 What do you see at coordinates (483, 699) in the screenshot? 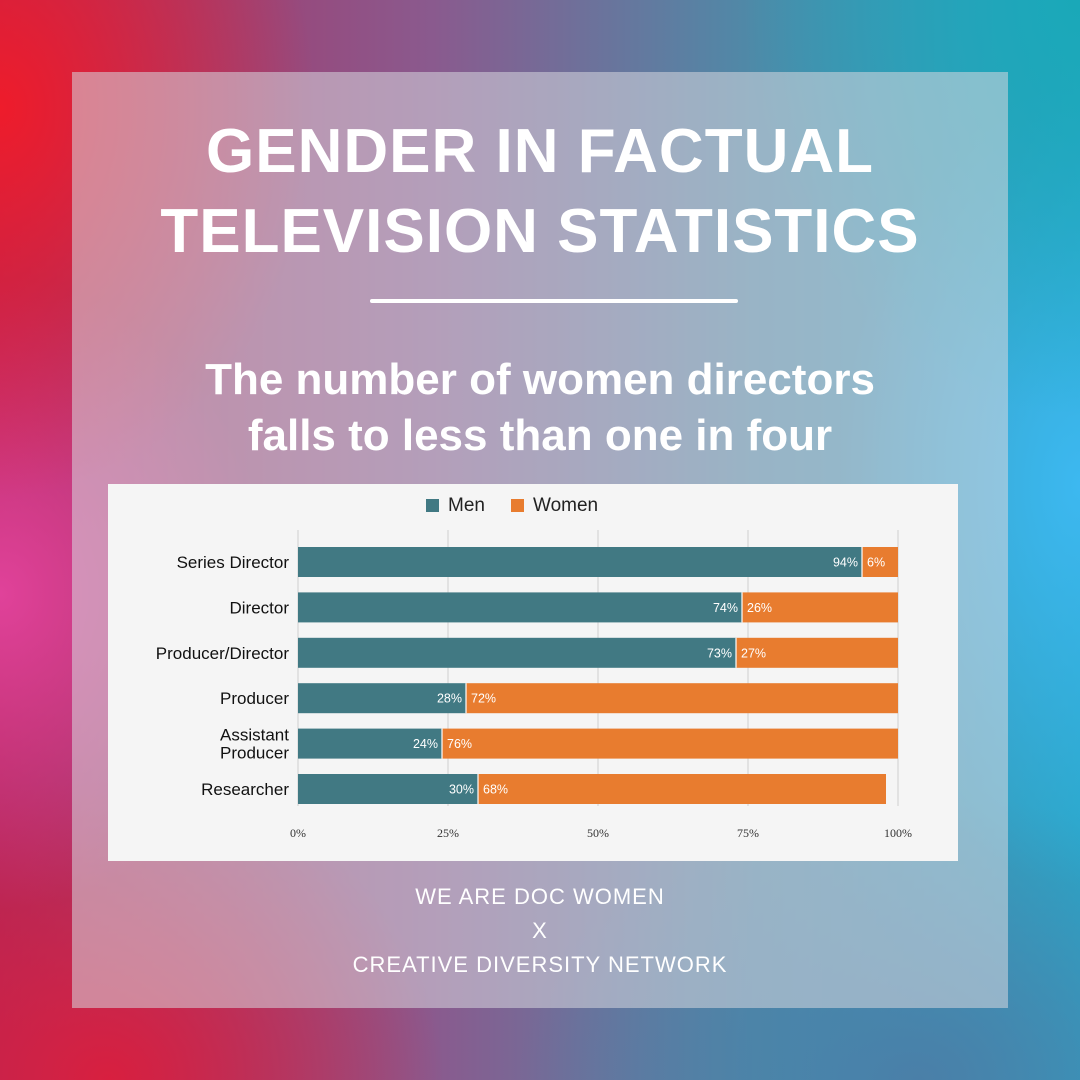
I see `data-label-women: 72%` at bounding box center [483, 699].